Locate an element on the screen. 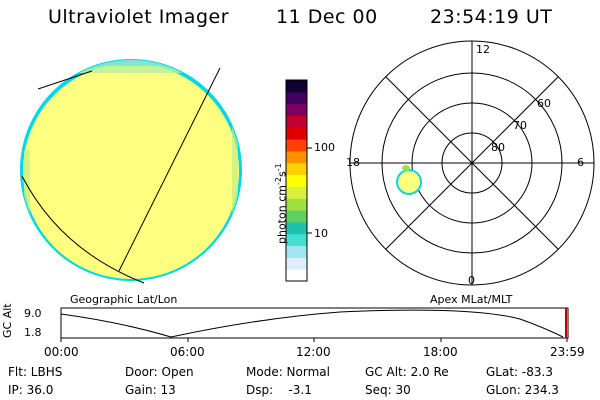 The width and height of the screenshot is (600, 400). auroral-oval-spot is located at coordinates (409, 180).